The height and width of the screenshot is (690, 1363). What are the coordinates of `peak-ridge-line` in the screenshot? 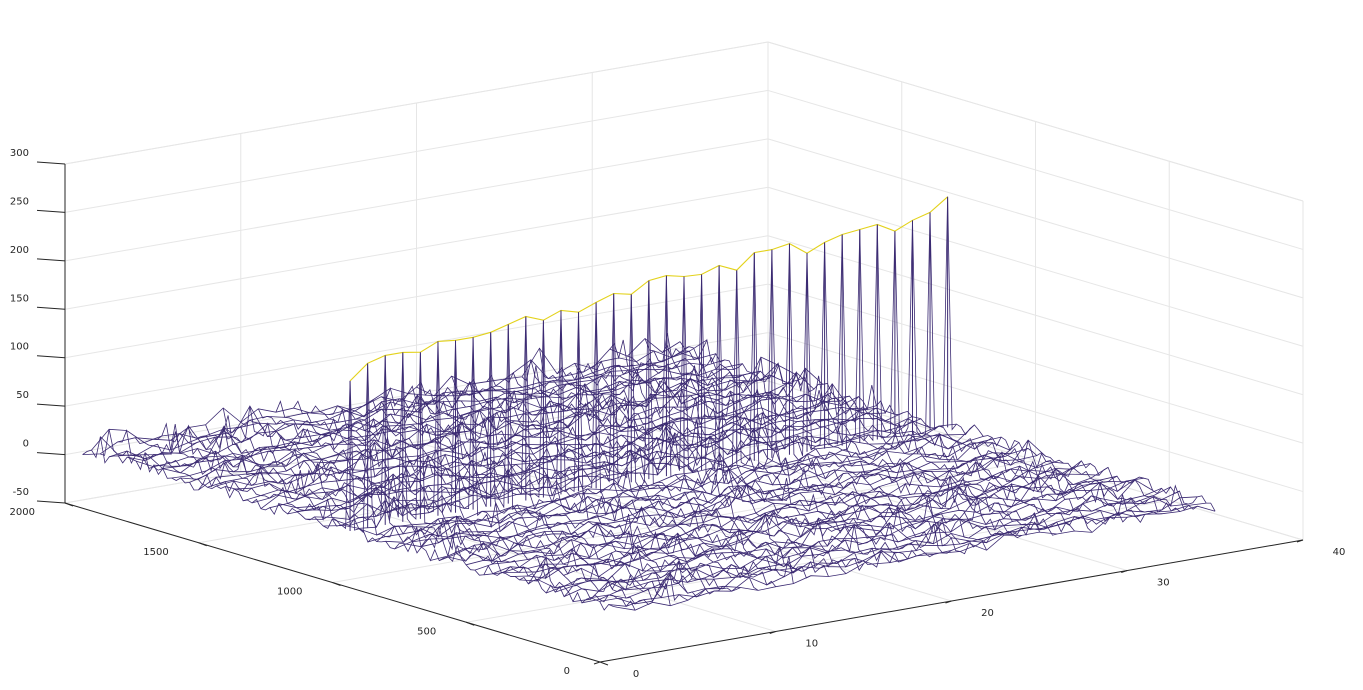 It's located at (648, 289).